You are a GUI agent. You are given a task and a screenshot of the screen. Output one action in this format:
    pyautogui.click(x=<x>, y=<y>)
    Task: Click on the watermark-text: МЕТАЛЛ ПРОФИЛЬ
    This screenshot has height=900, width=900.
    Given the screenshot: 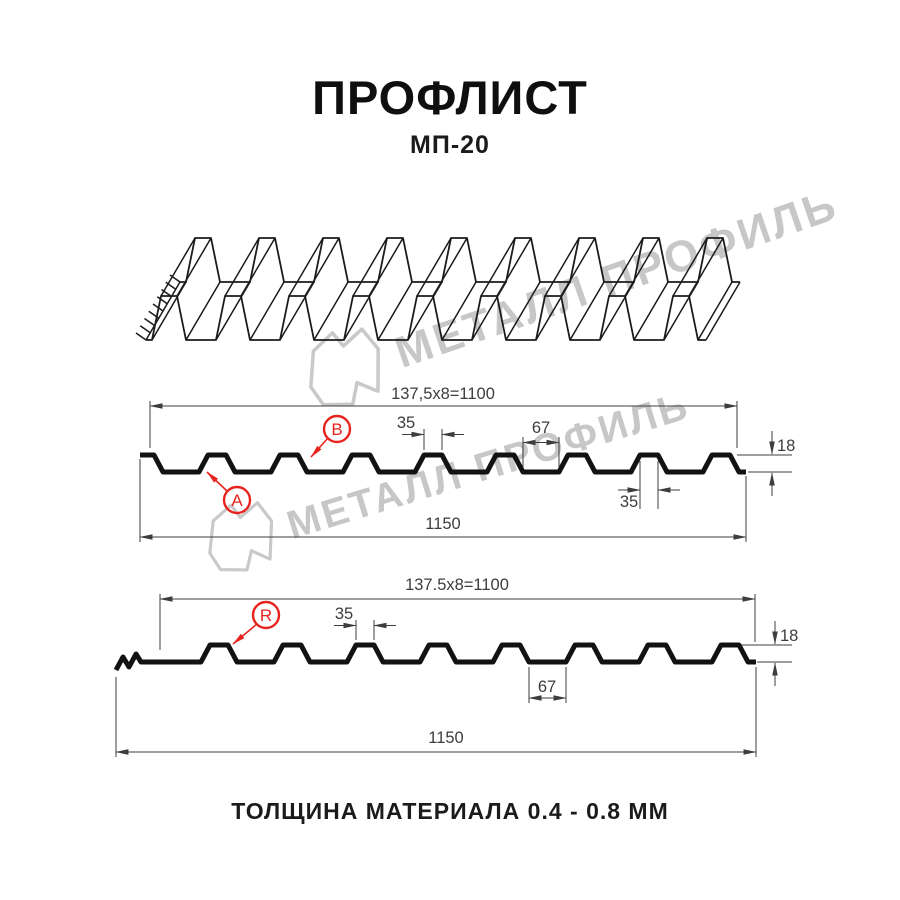 What is the action you would take?
    pyautogui.click(x=616, y=279)
    